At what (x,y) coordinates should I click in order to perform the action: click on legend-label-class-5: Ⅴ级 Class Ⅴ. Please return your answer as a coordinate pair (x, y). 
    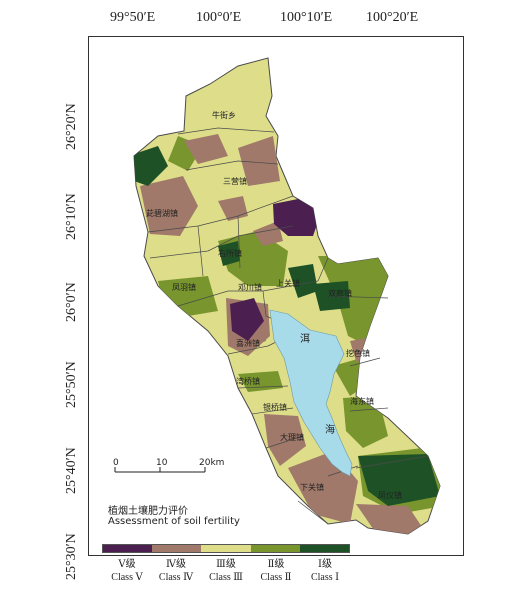
    Looking at the image, I should click on (127, 571).